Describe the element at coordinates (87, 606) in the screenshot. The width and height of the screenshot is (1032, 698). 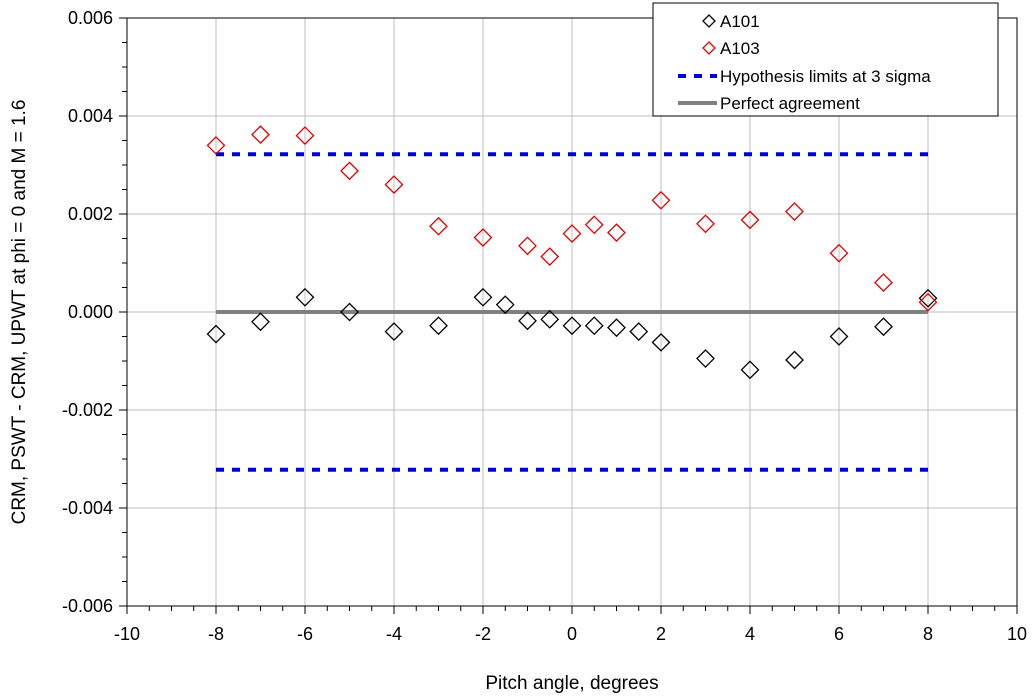
I see `y-tick-label: -0.006` at that location.